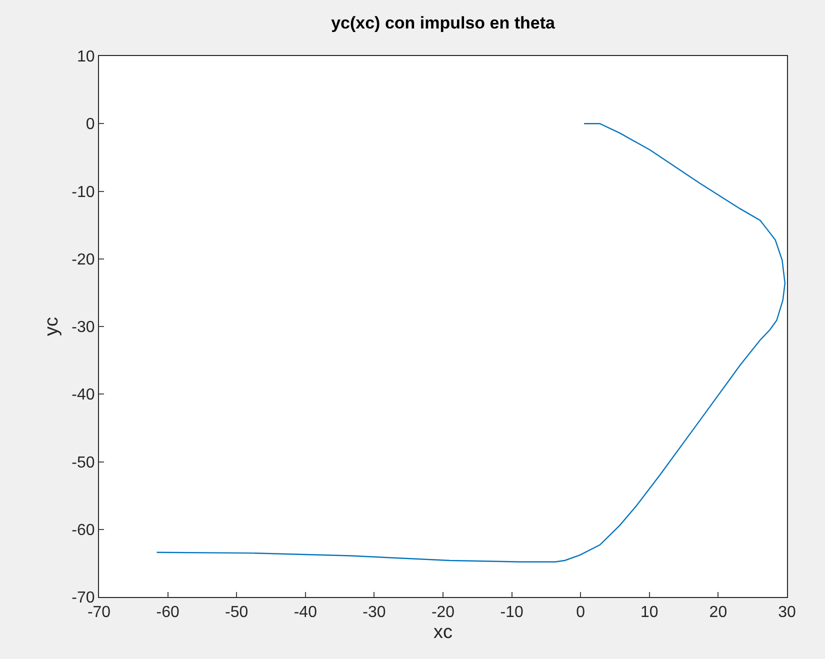  I want to click on x-tick-label: -40, so click(306, 613).